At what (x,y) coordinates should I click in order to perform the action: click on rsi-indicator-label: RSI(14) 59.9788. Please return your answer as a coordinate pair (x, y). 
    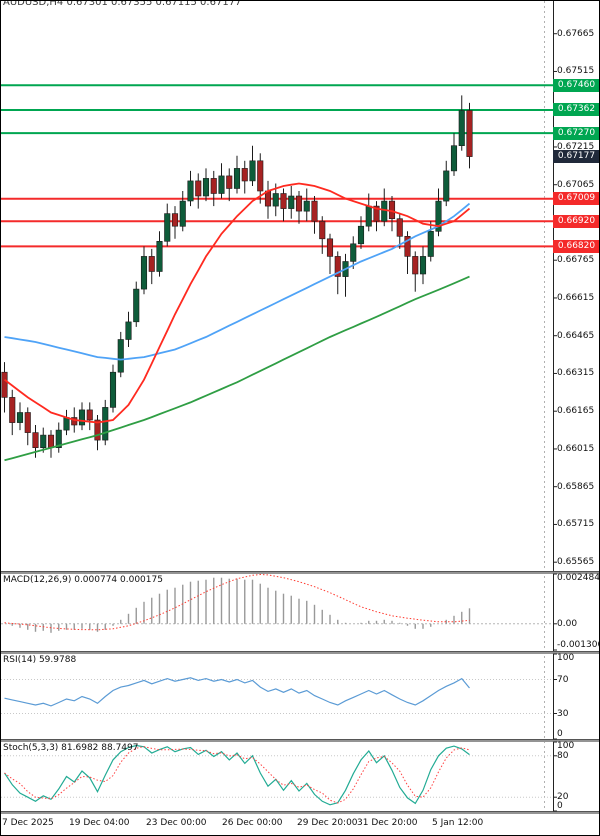
    Looking at the image, I should click on (40, 660).